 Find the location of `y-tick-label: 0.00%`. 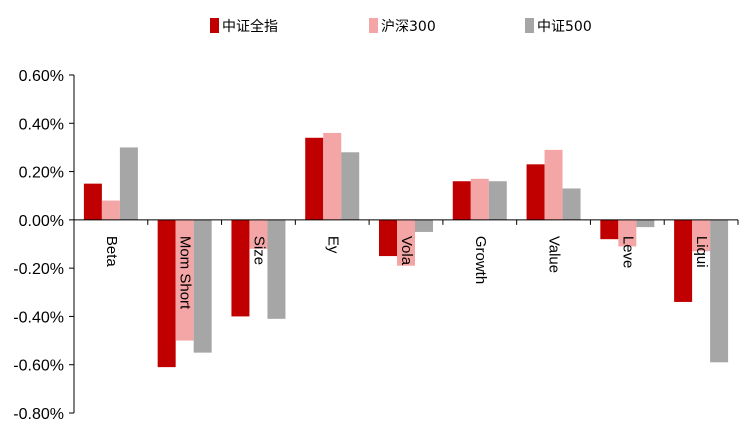

y-tick-label: 0.00% is located at coordinates (41, 221).